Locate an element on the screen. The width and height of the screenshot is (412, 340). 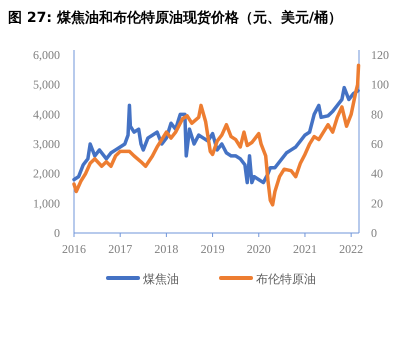
legend-label: 煤焦油 is located at coordinates (161, 279).